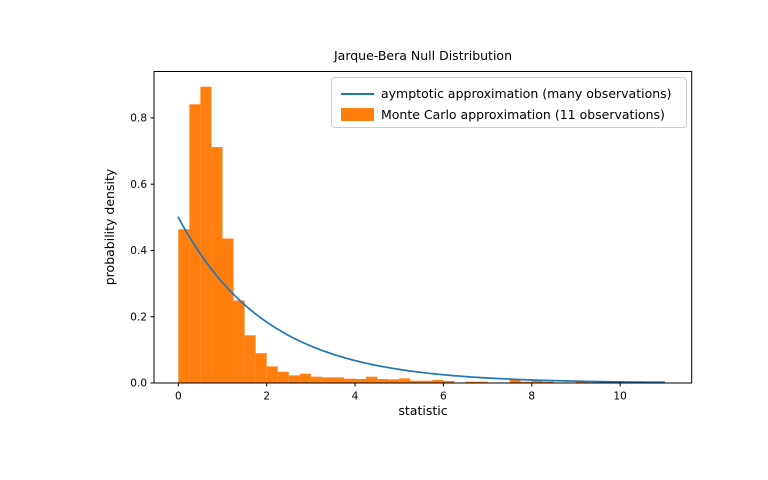 The image size is (768, 480). Describe the element at coordinates (138, 185) in the screenshot. I see `y-tick-label: 0.6` at that location.